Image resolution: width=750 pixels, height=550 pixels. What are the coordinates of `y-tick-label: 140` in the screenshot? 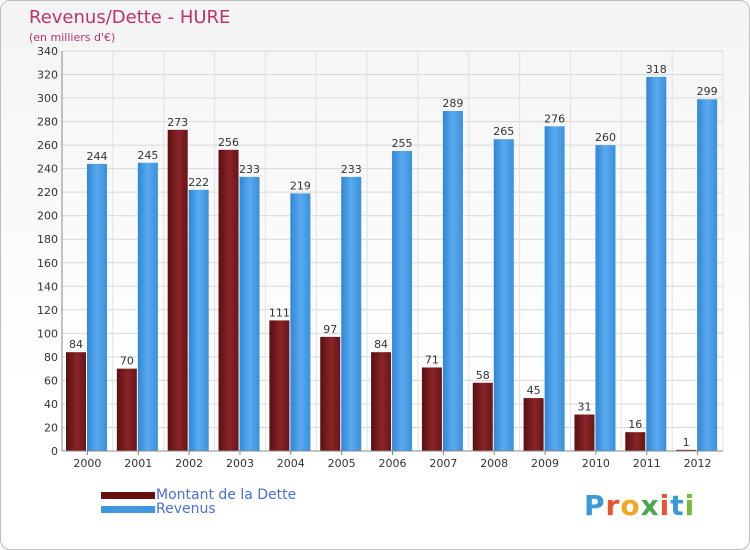 It's located at (47, 286).